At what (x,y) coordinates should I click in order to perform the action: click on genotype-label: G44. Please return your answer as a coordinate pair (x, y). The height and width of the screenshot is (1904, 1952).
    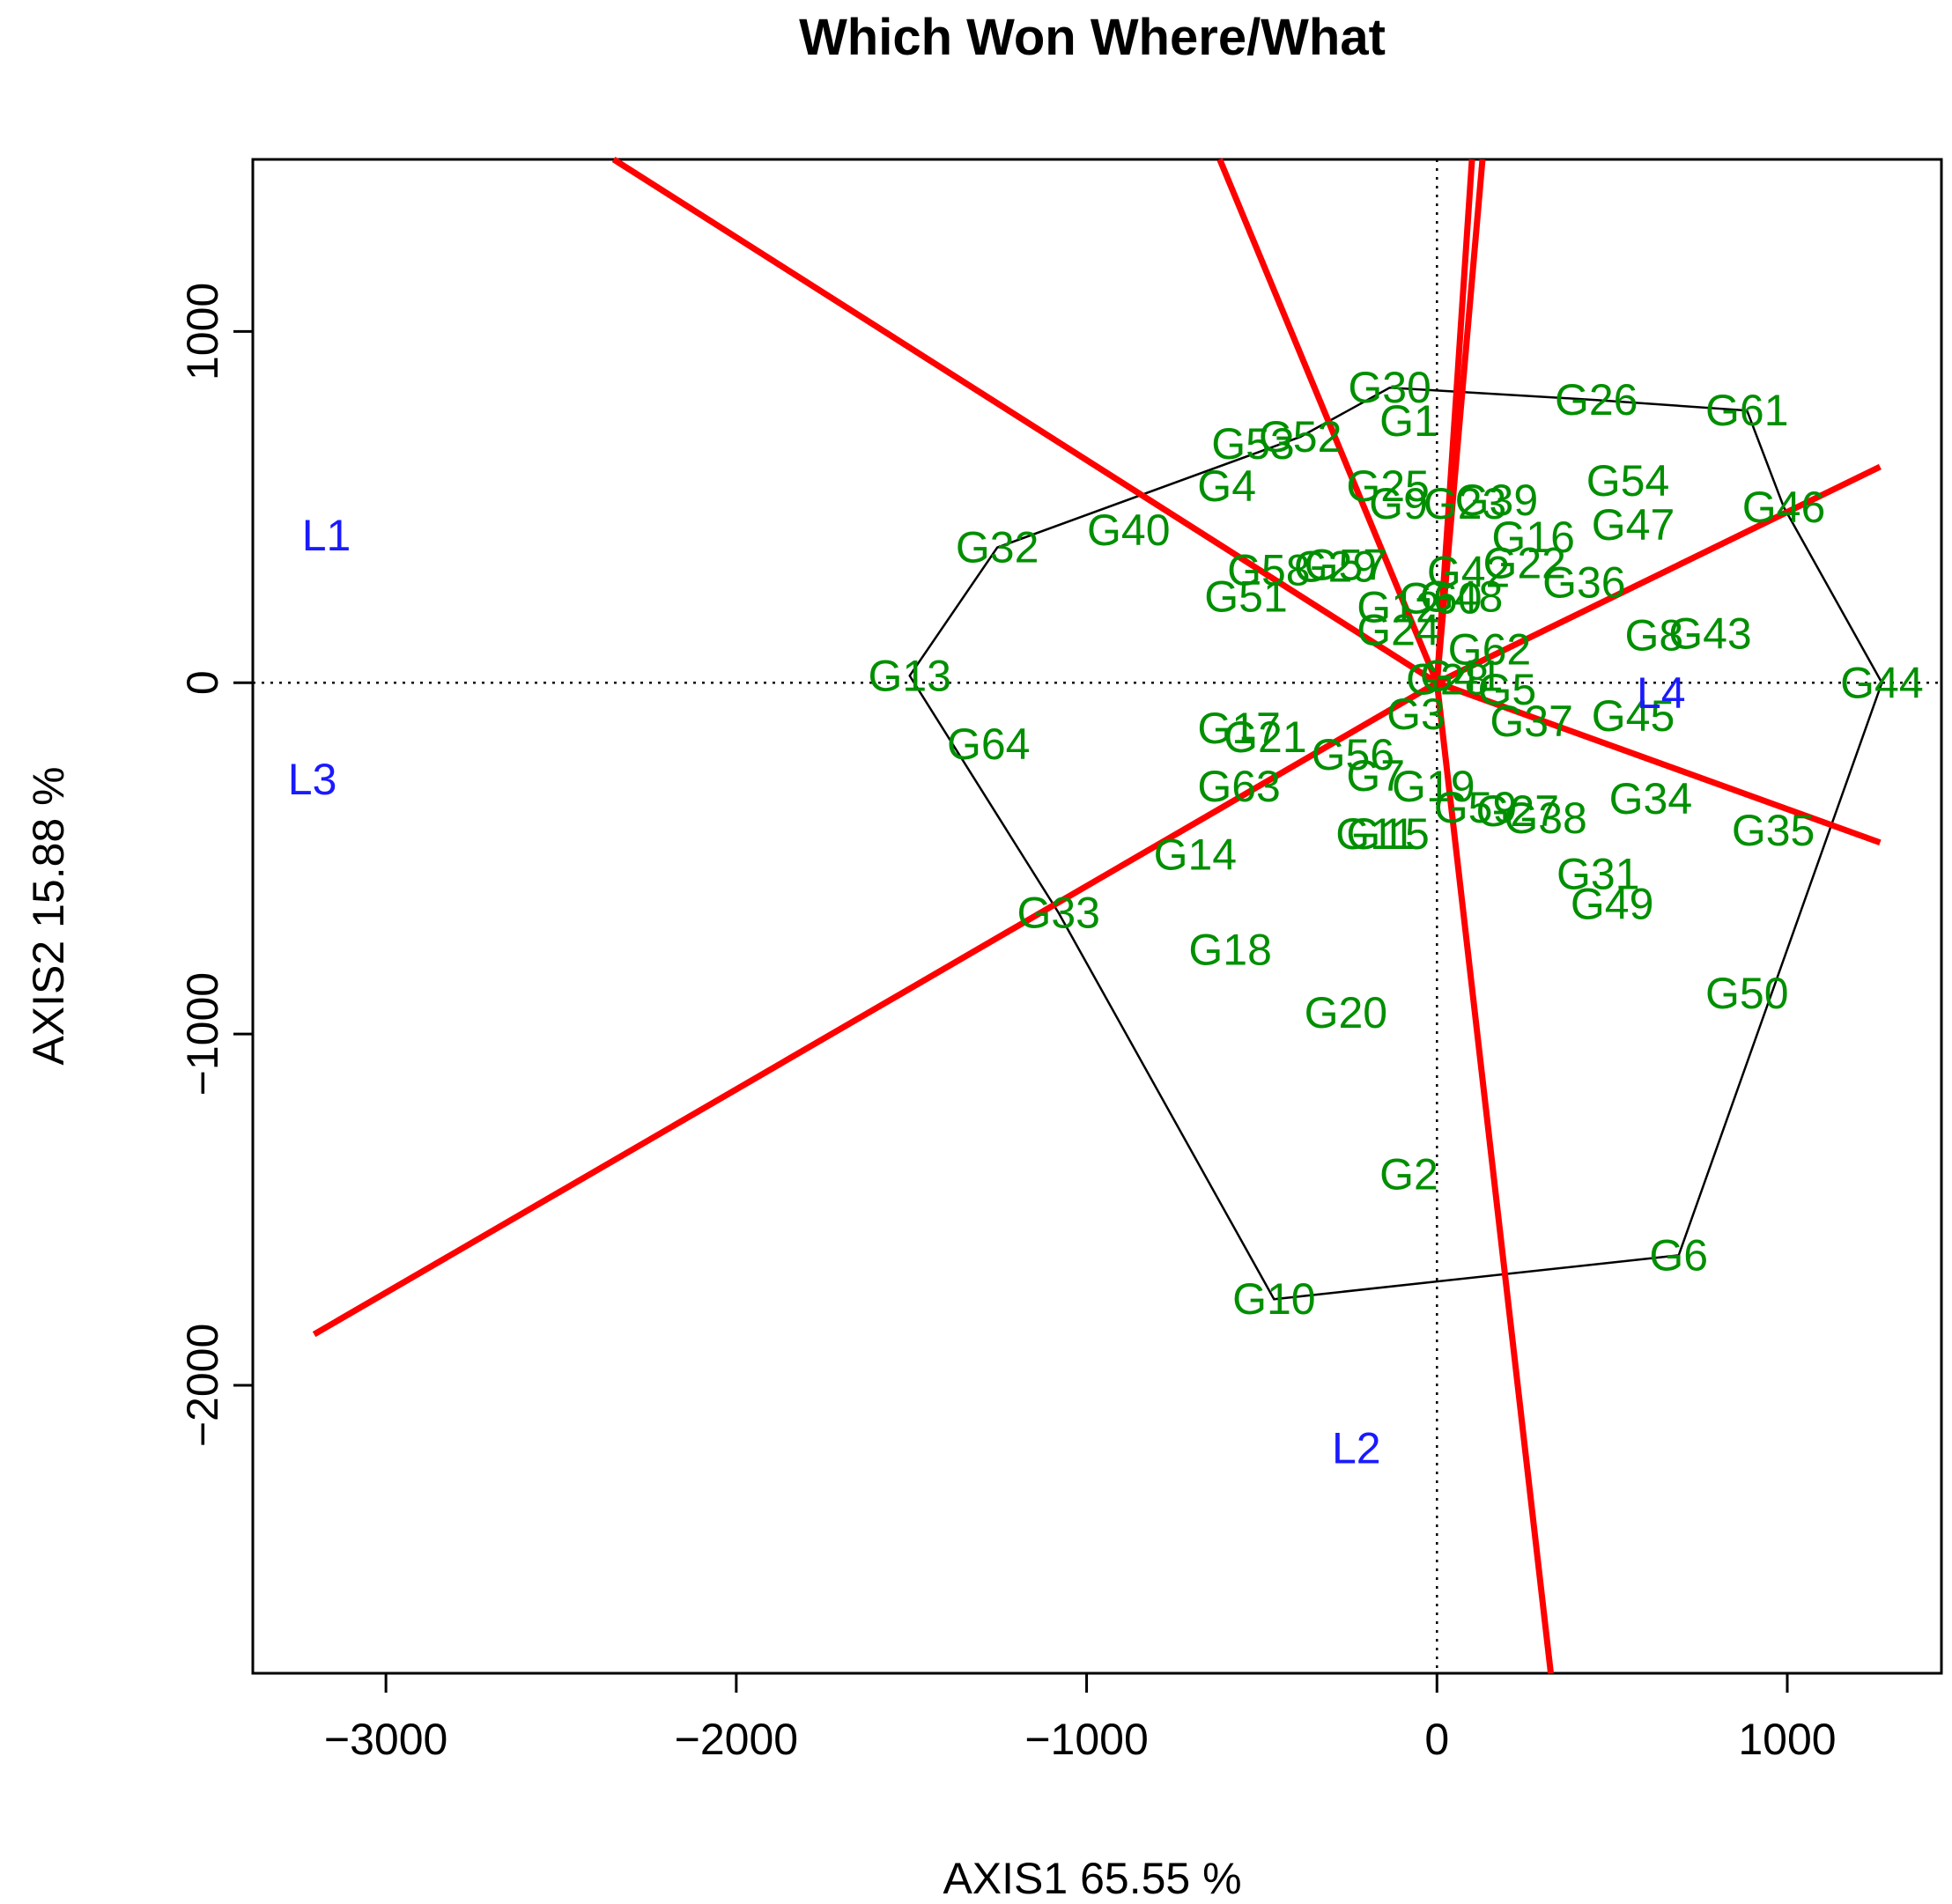
    Looking at the image, I should click on (1882, 682).